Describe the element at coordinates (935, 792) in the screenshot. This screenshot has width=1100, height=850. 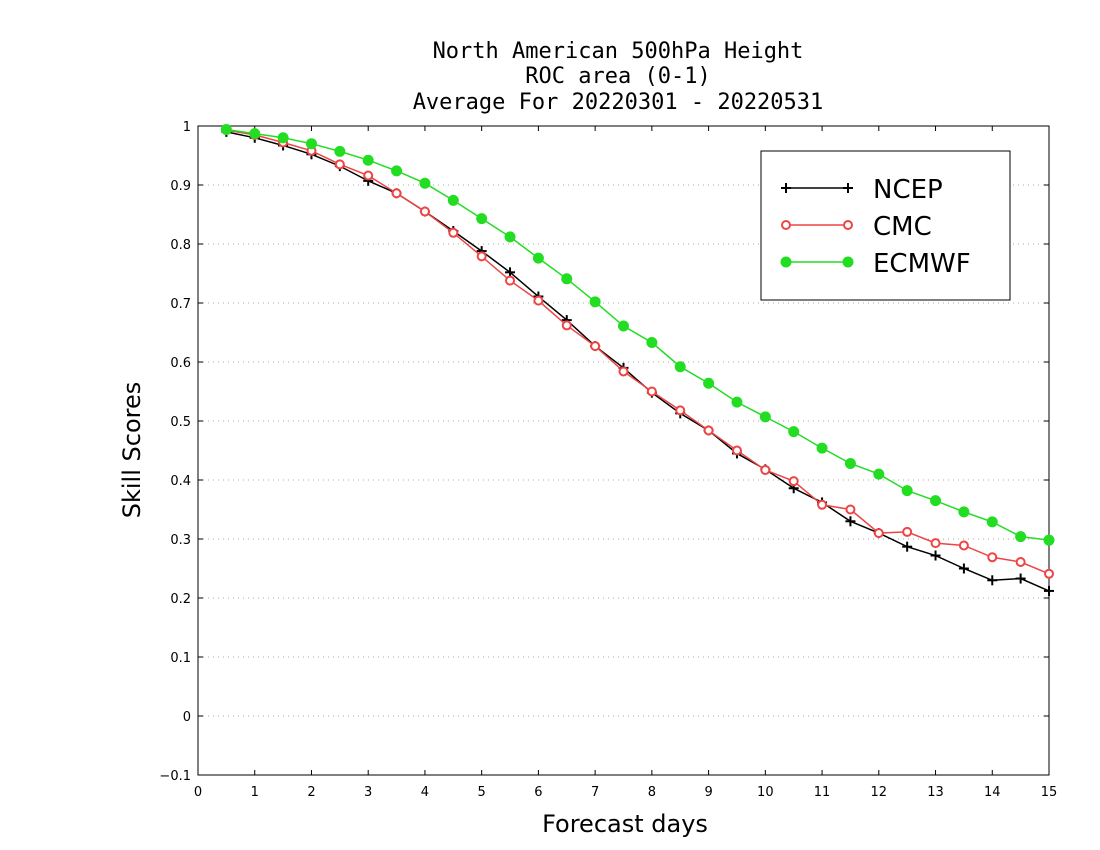
I see `x-tick-label: 13` at that location.